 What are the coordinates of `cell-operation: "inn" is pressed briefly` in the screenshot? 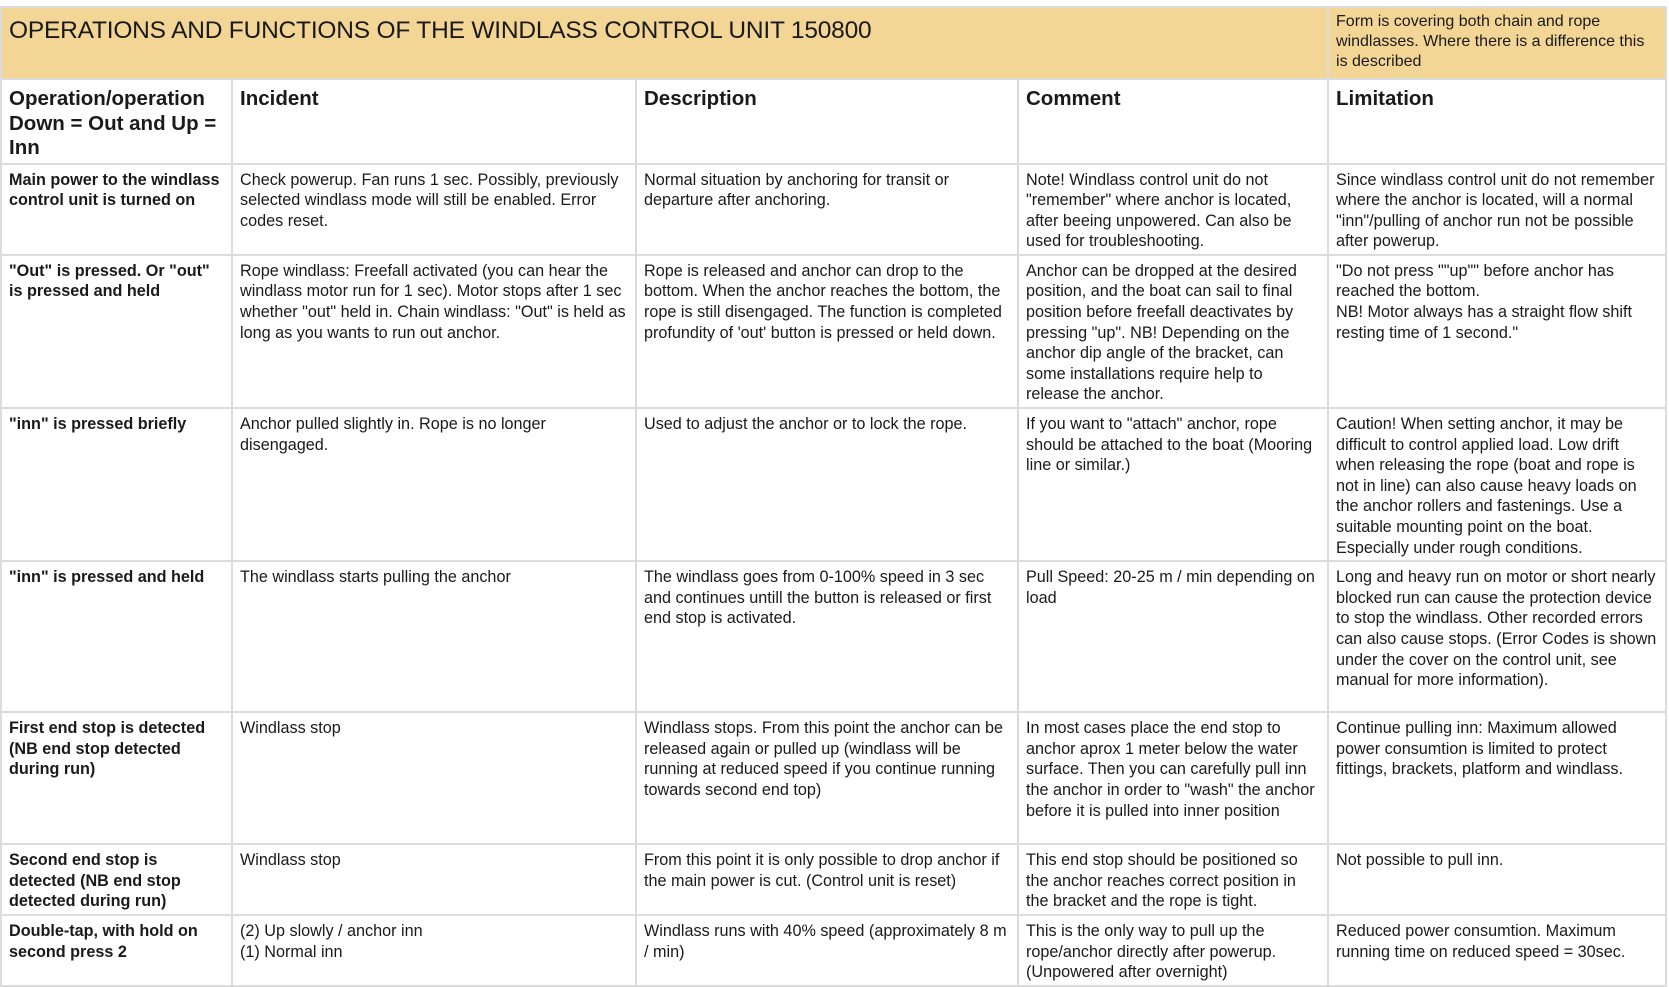 It's located at (116, 485).